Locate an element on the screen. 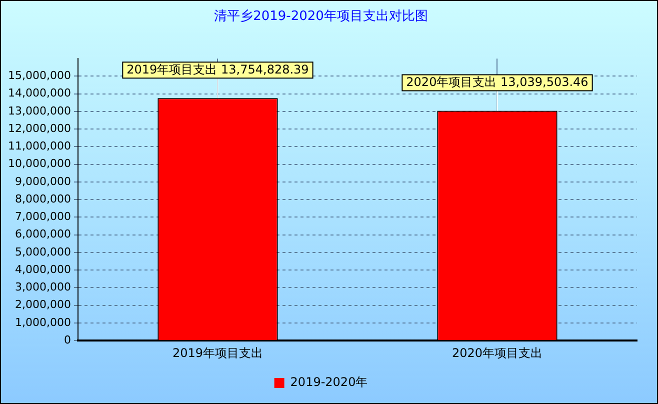  y-tick-label: 10,000,000 is located at coordinates (39, 163).